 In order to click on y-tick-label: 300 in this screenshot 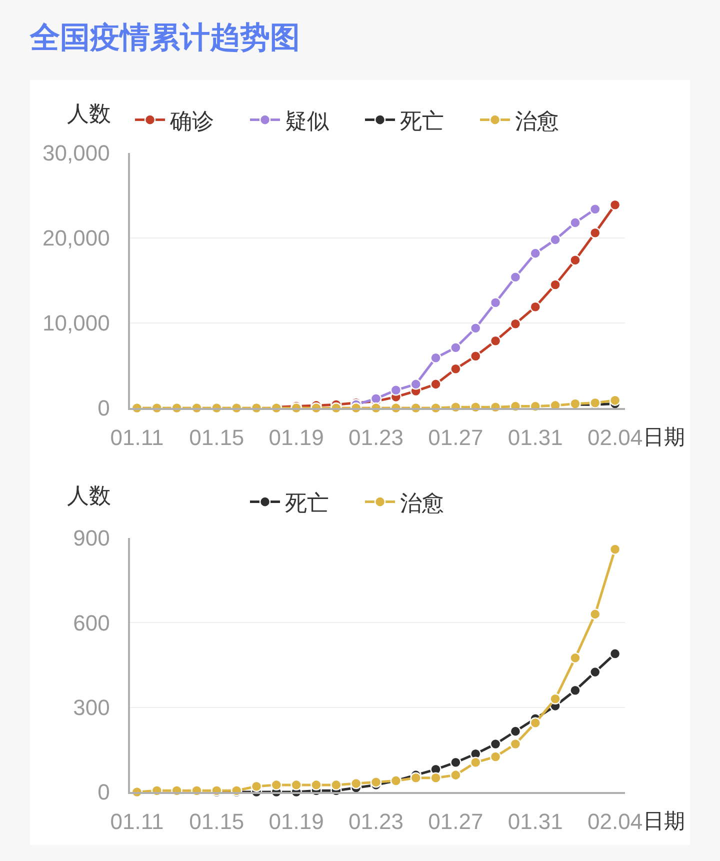, I will do `click(91, 707)`.